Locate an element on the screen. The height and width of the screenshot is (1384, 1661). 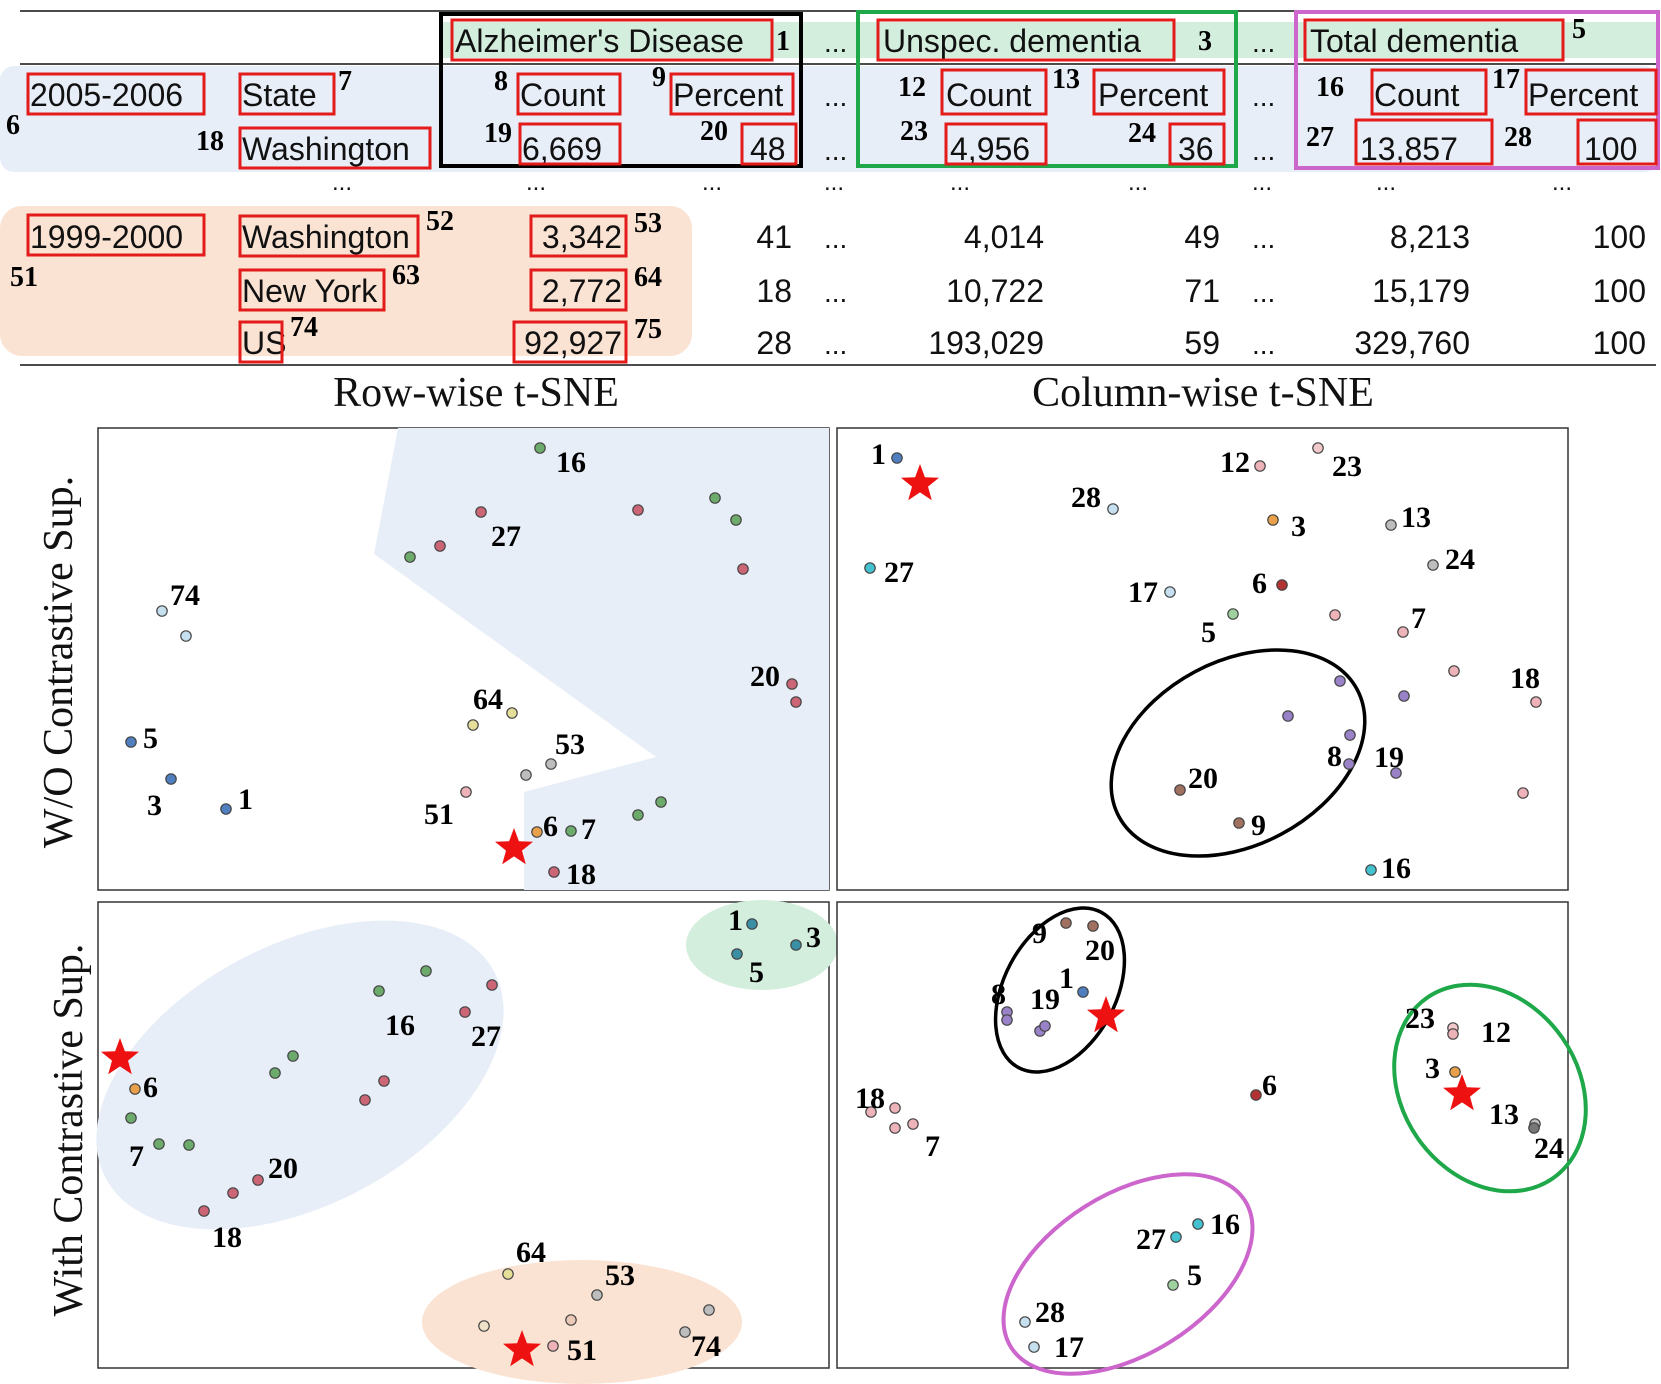
unspec-group-box is located at coordinates (1047, 89).